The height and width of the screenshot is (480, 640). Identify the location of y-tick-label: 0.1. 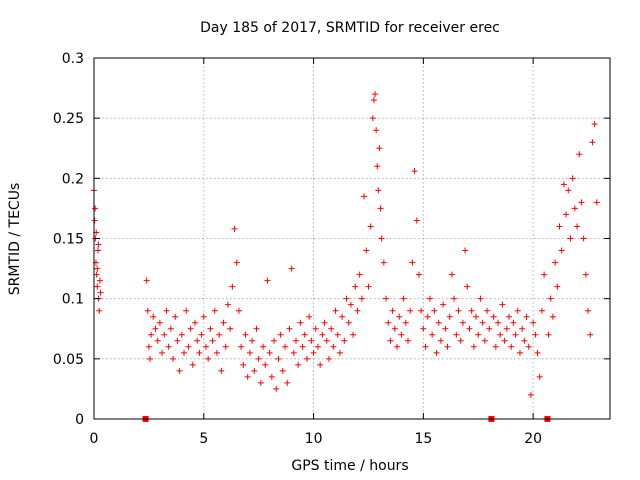
(73, 300).